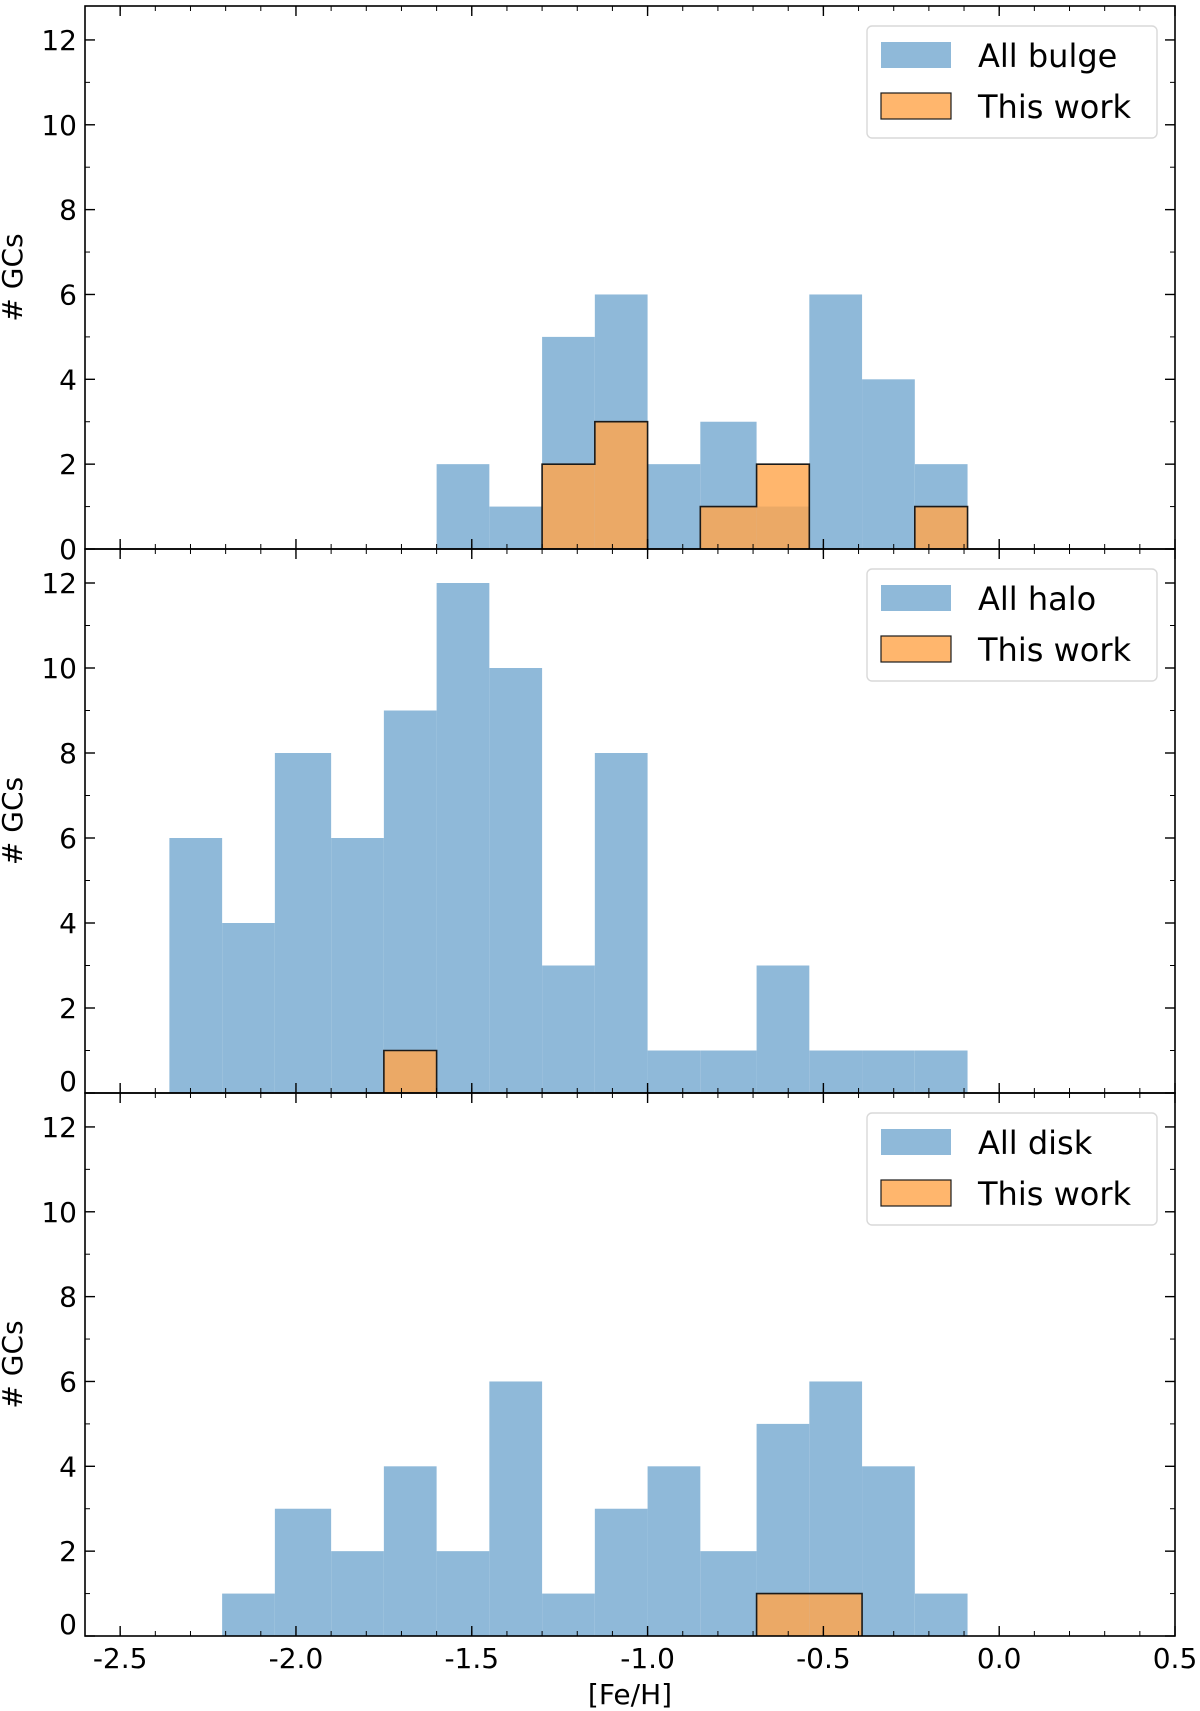 The height and width of the screenshot is (1711, 1200). What do you see at coordinates (1047, 56) in the screenshot?
I see `legend-label-all: All bulge` at bounding box center [1047, 56].